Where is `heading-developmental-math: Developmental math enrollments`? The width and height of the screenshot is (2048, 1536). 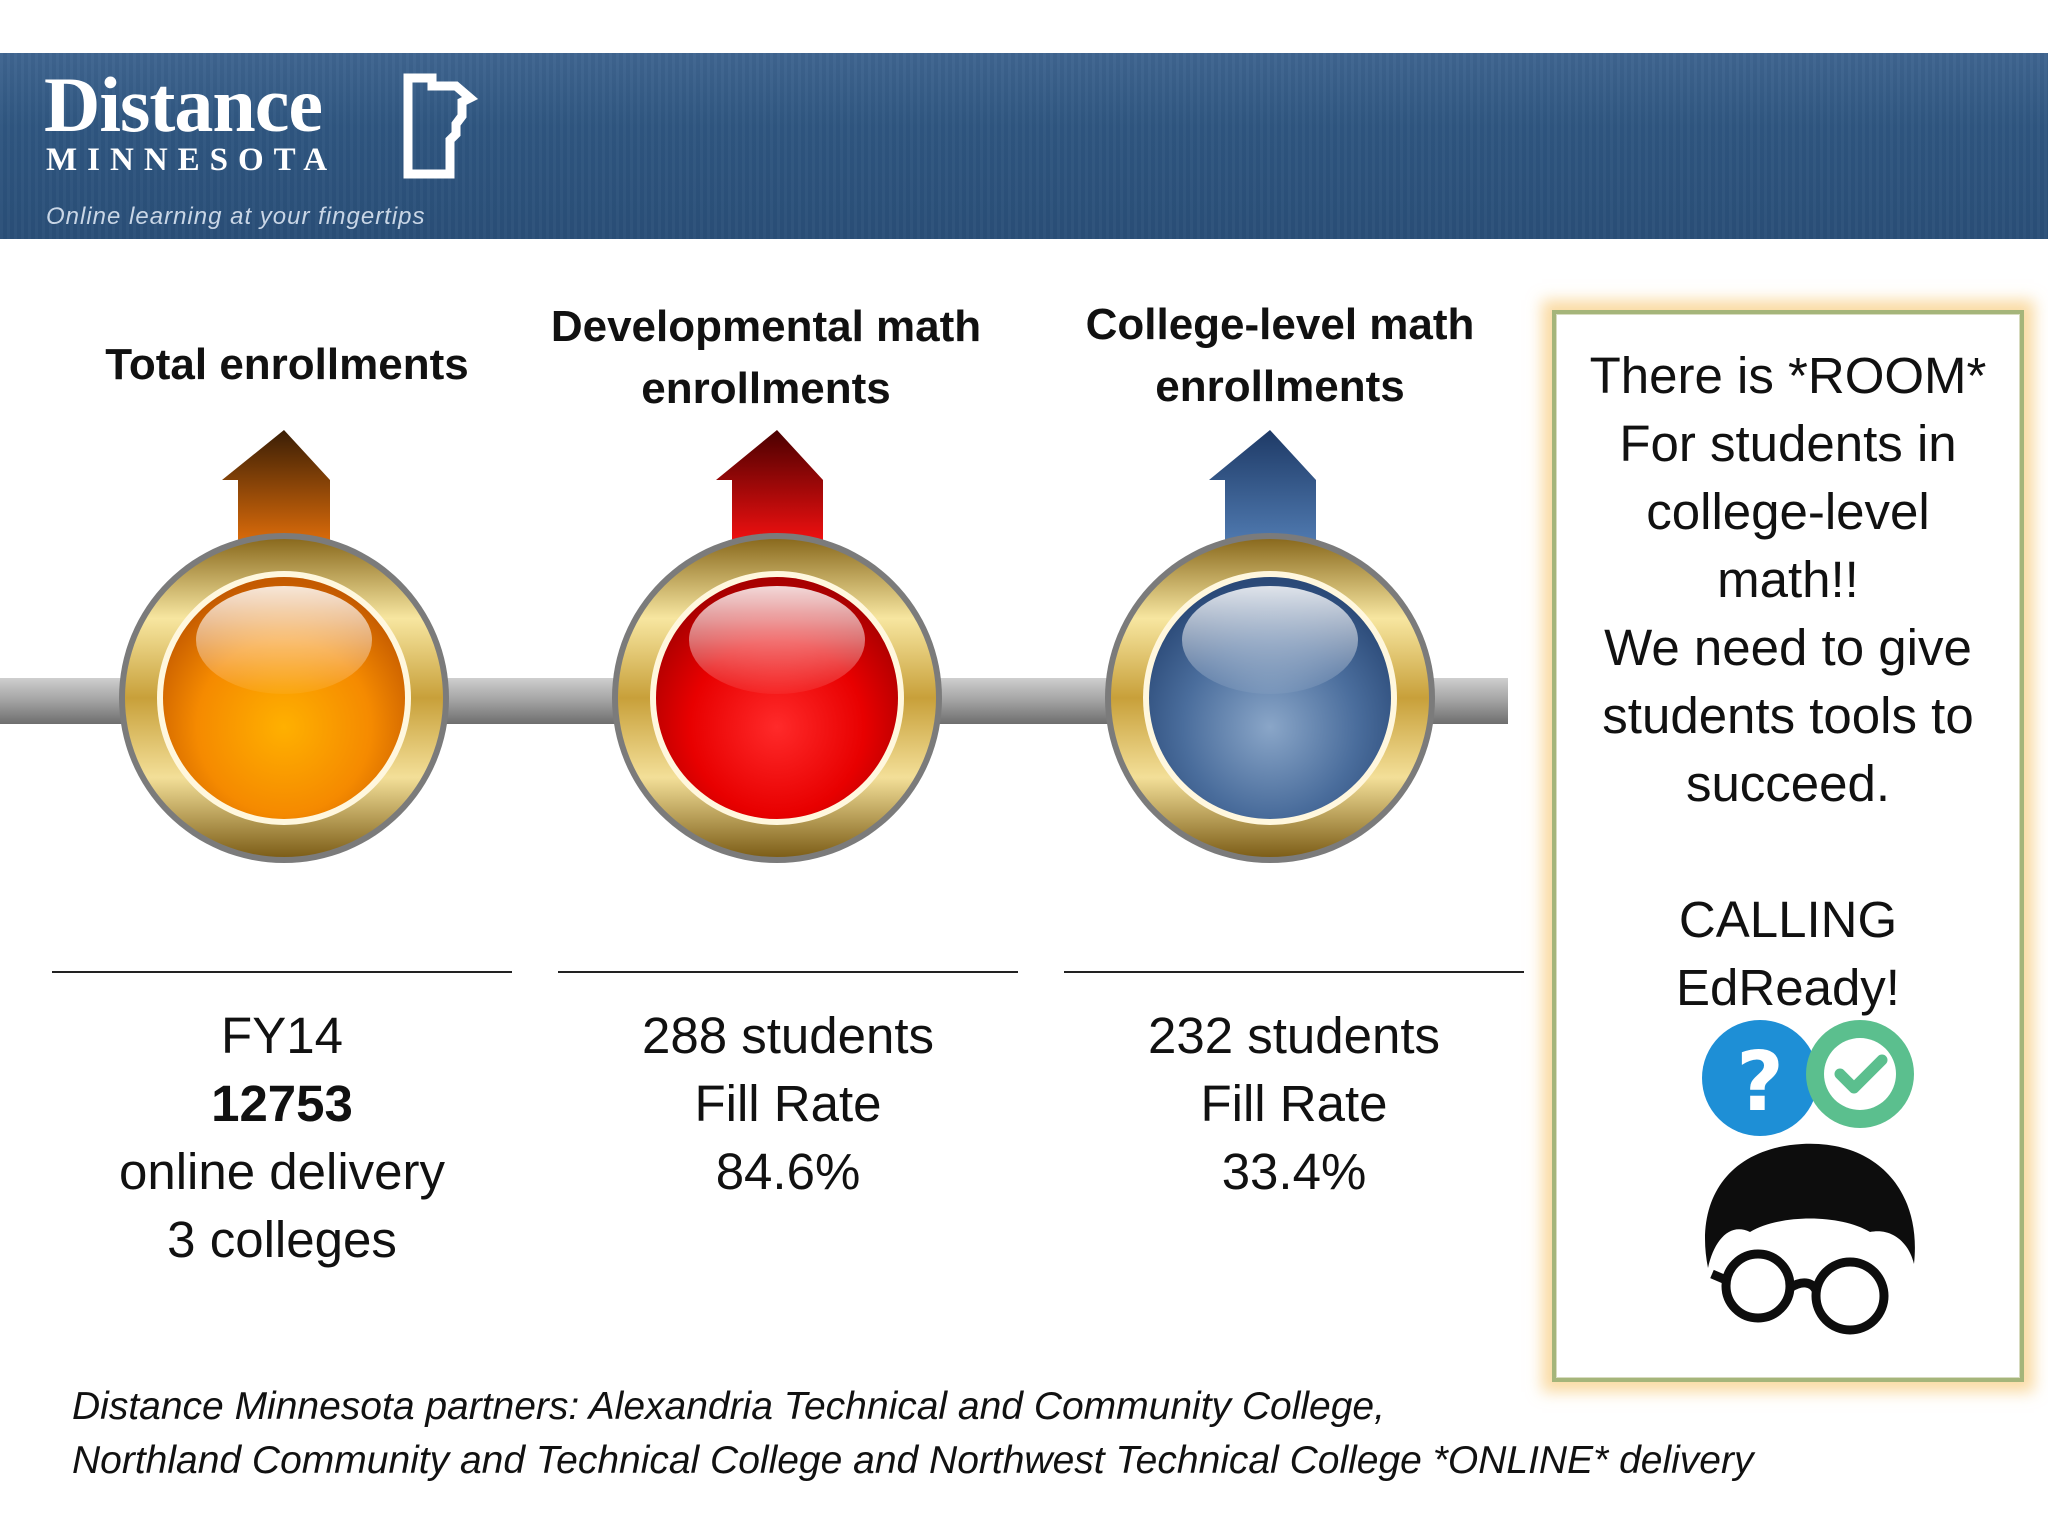
heading-developmental-math: Developmental math enrollments is located at coordinates (766, 358).